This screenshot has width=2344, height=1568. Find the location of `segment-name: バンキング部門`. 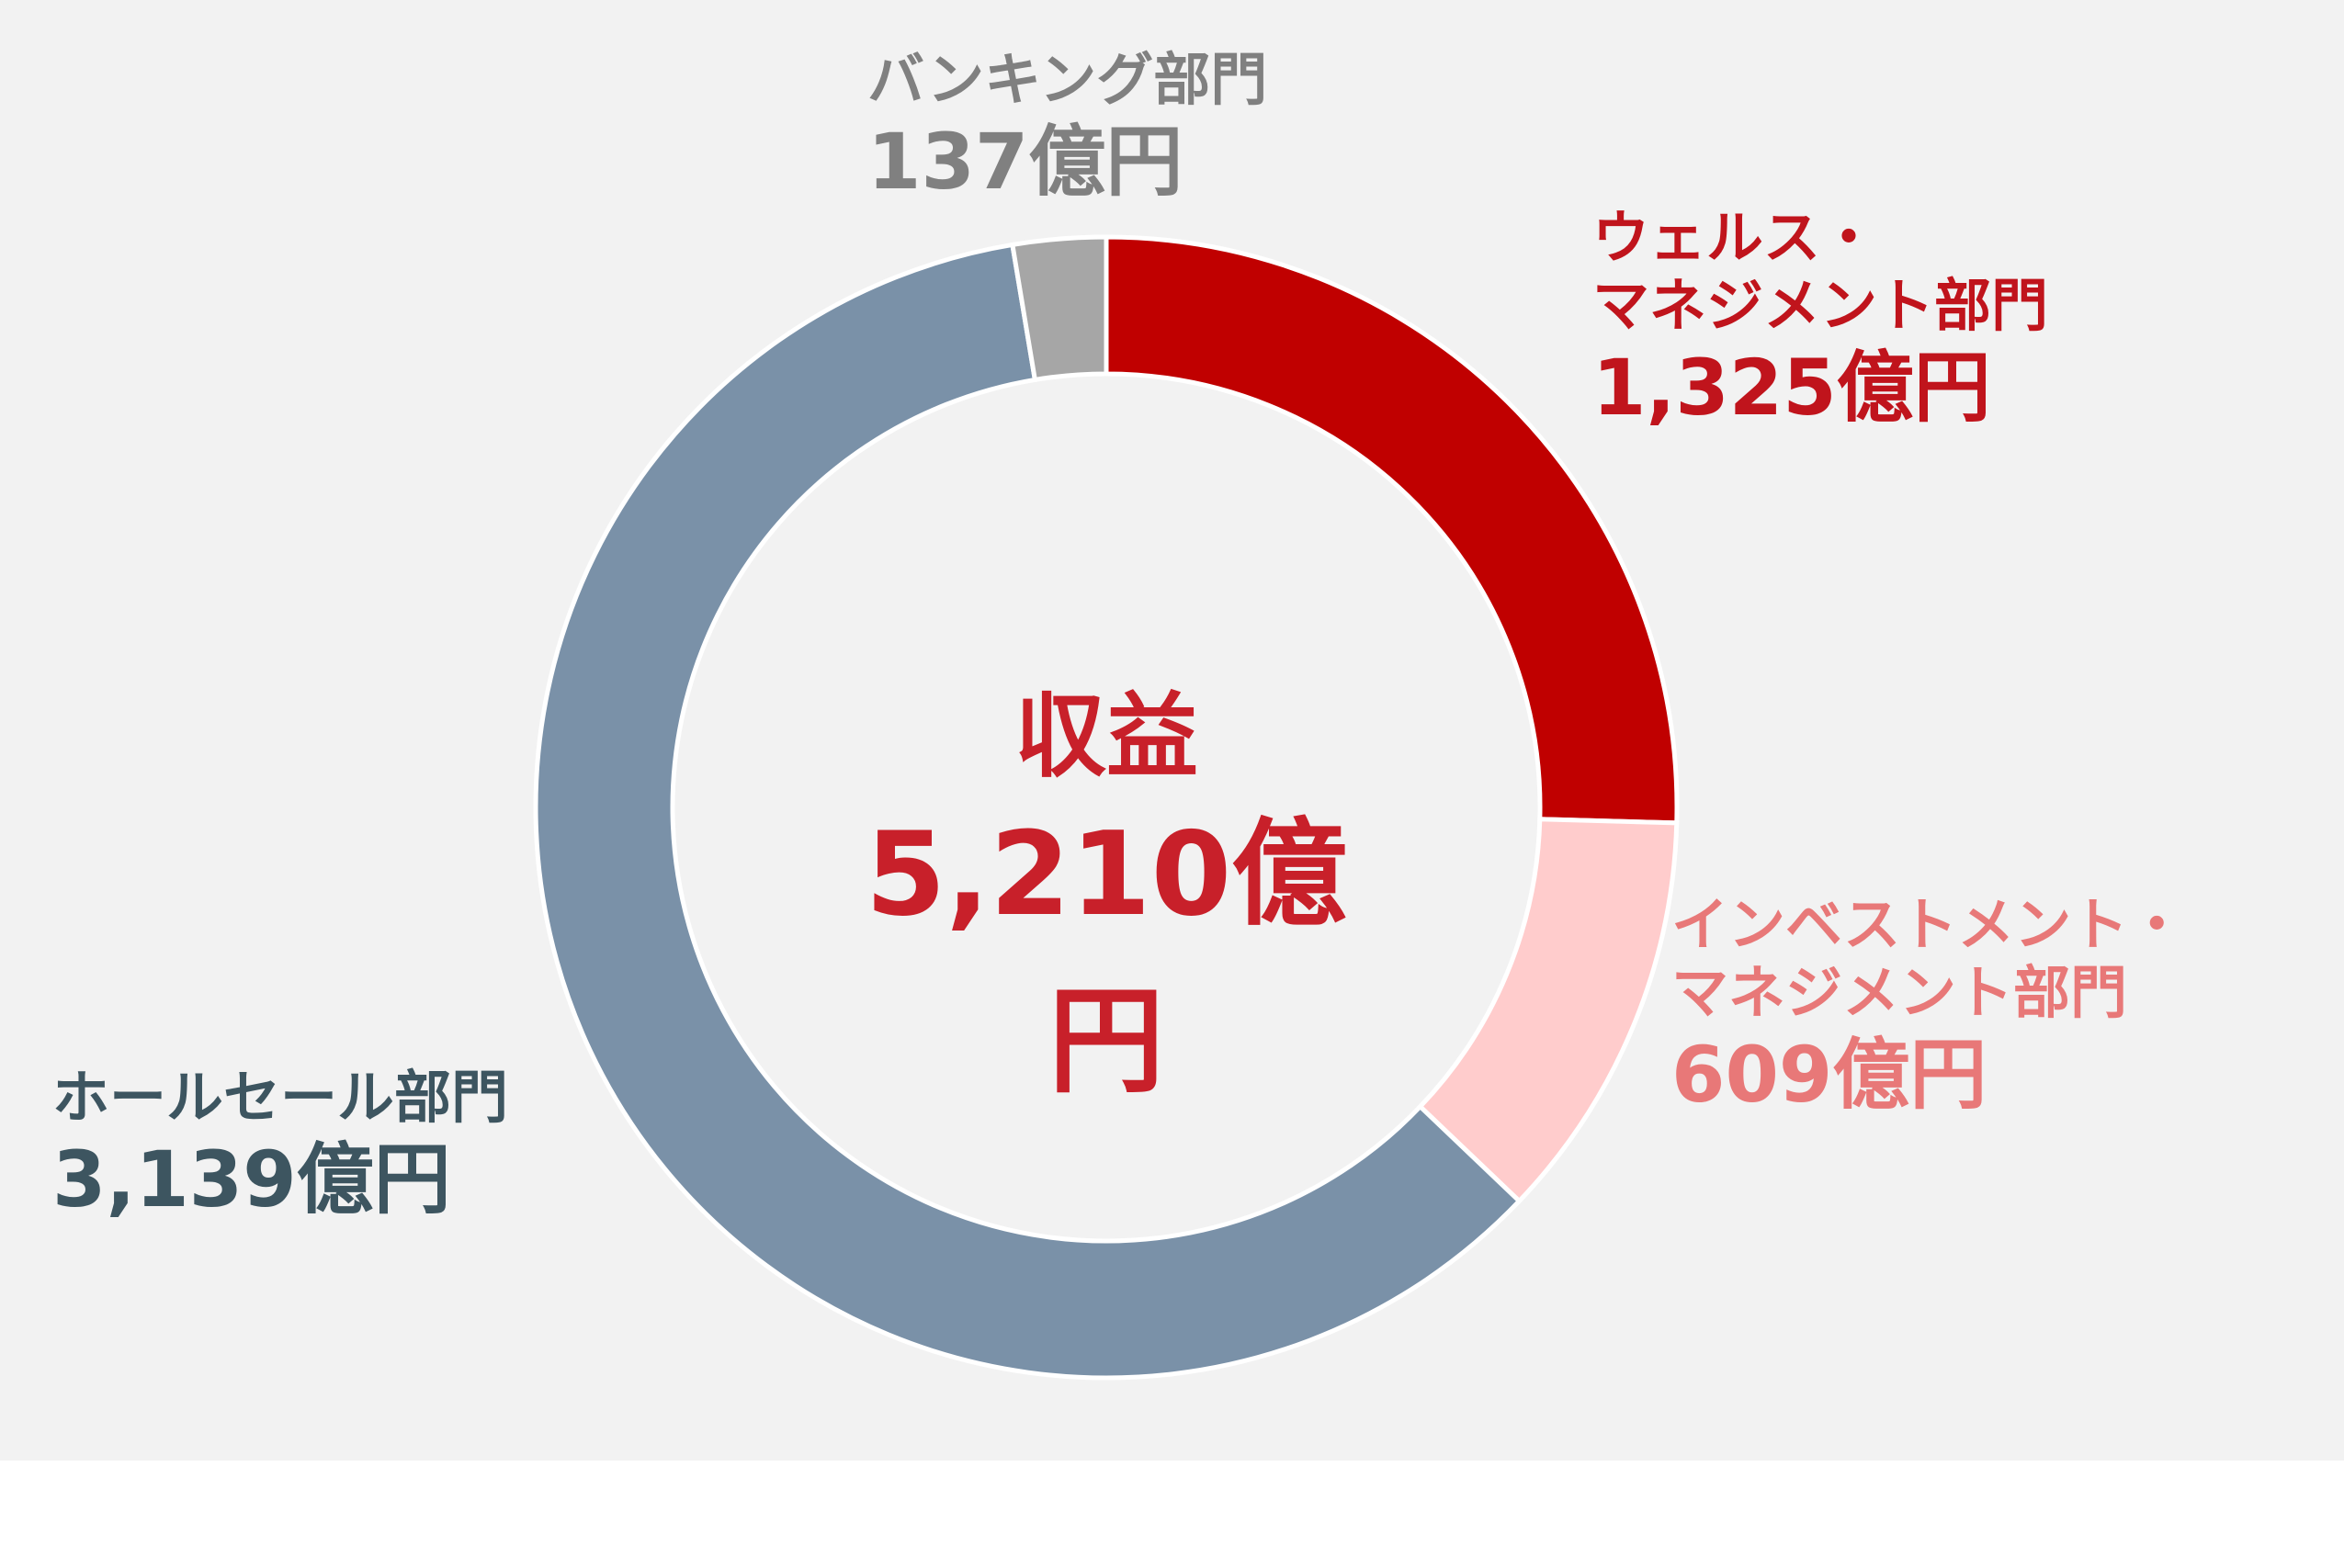

segment-name: バンキング部門 is located at coordinates (1067, 80).